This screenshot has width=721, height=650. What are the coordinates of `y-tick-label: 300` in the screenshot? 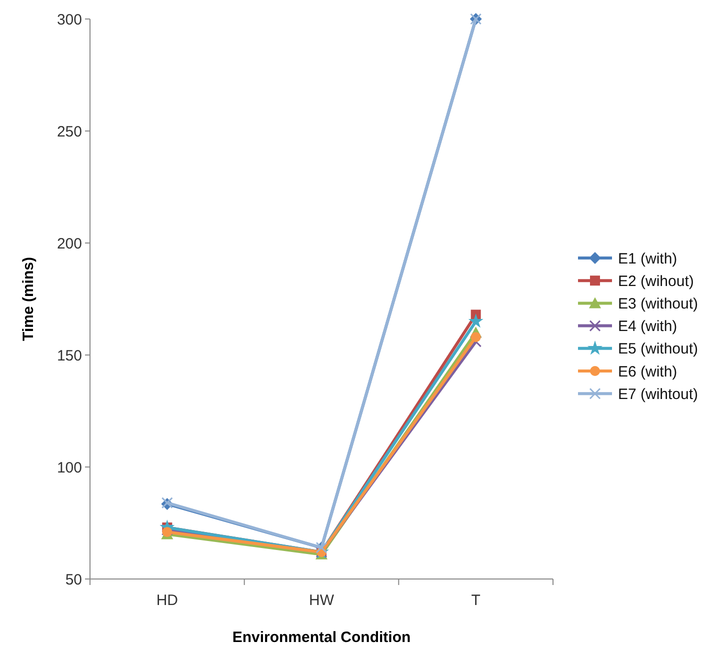 It's located at (69, 19).